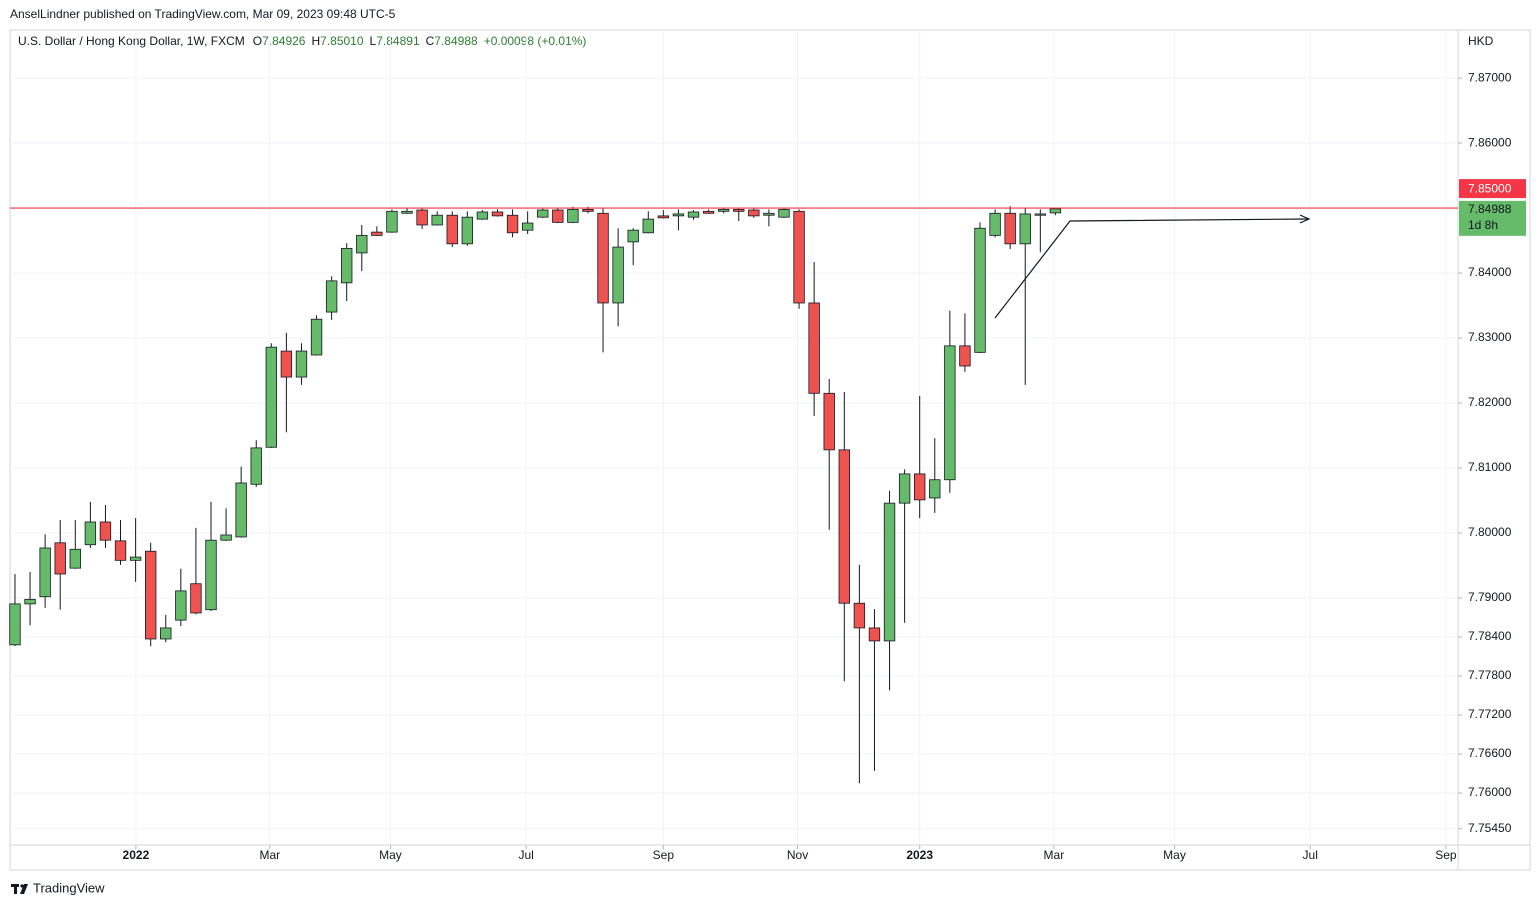  Describe the element at coordinates (136, 855) in the screenshot. I see `x-tick-label: 2022` at that location.